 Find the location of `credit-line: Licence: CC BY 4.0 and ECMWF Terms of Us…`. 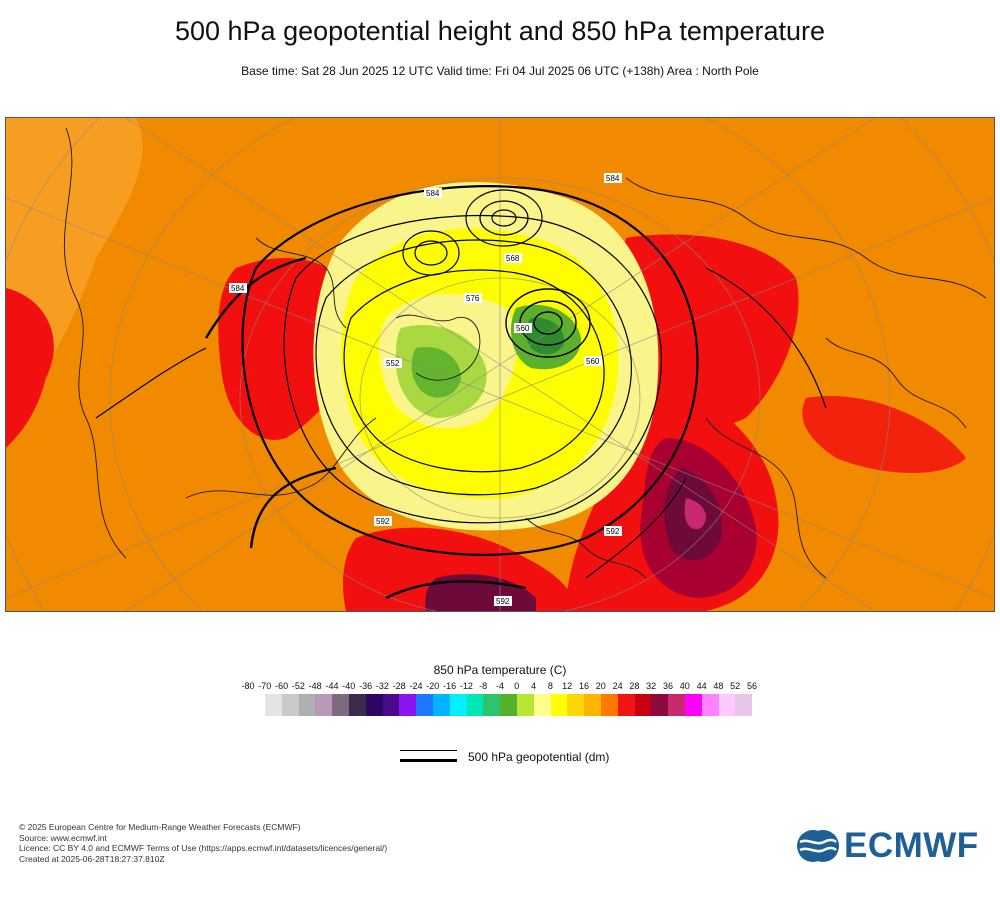

credit-line: Licence: CC BY 4.0 and ECMWF Terms of Us… is located at coordinates (203, 848).